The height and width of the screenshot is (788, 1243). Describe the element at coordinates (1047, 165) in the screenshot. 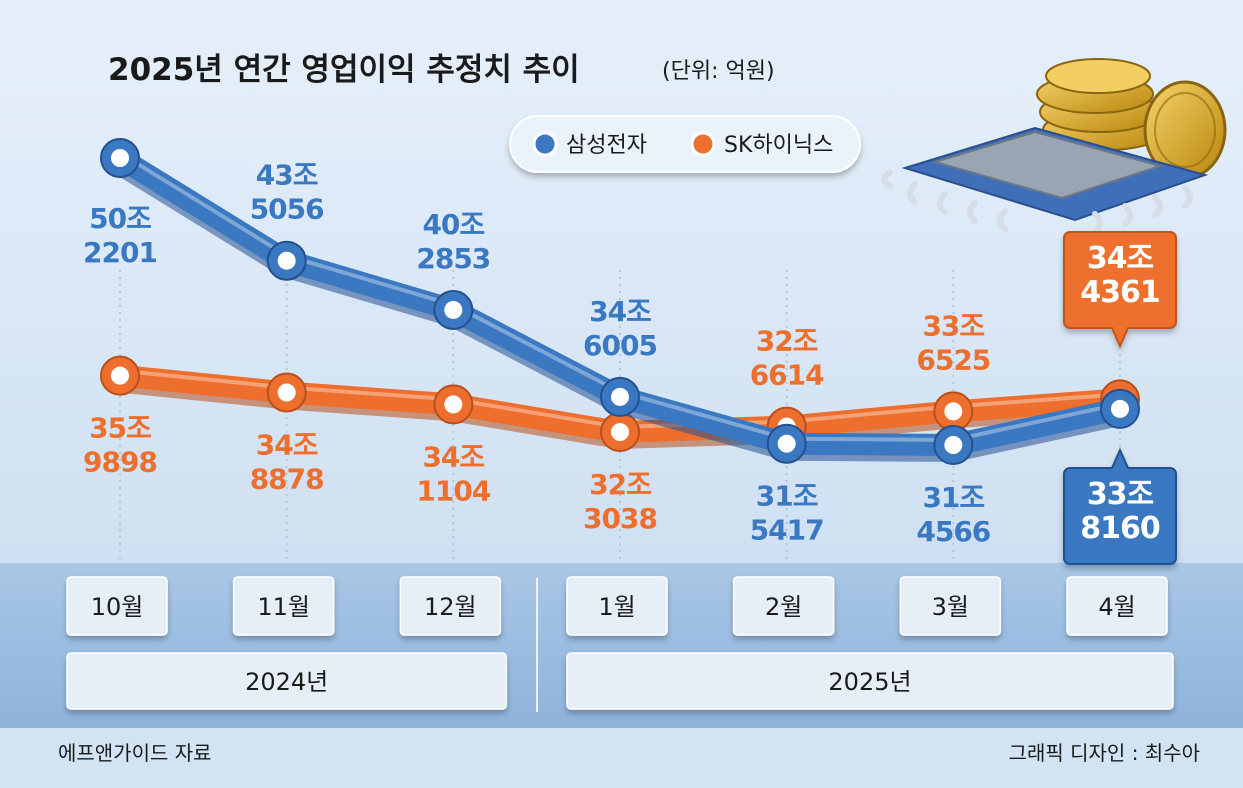

I see `chip-die` at that location.